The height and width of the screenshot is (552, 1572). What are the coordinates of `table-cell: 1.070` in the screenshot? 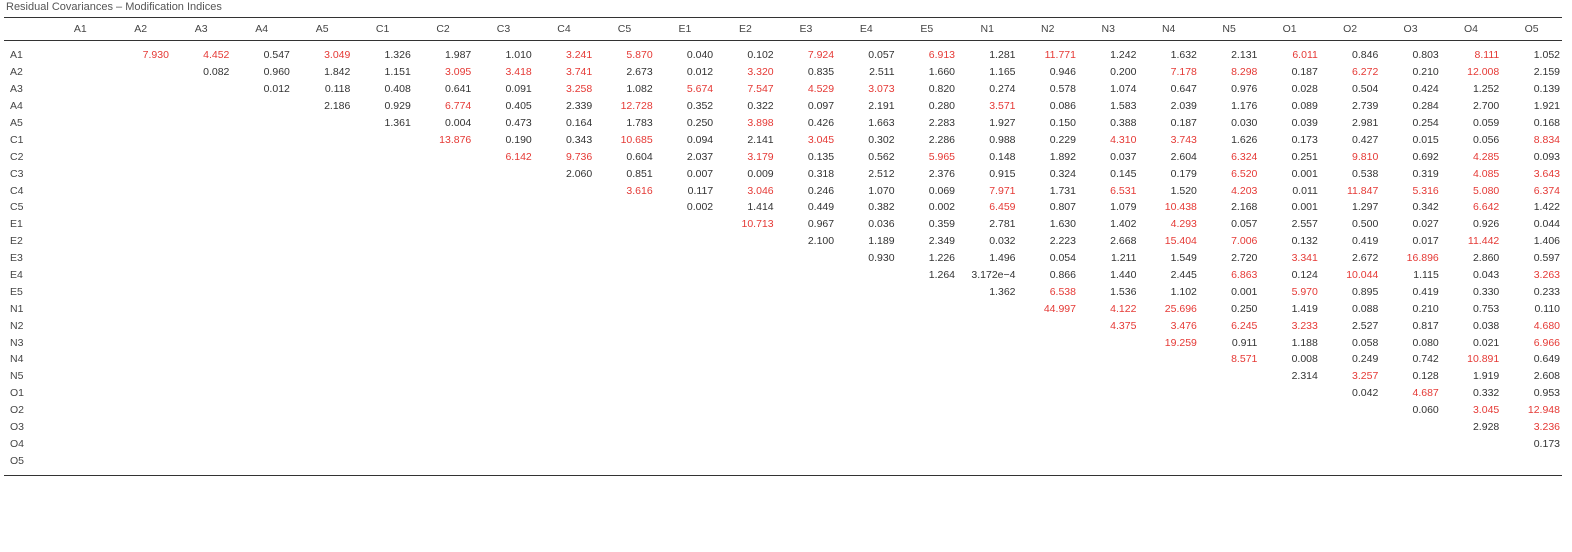 It's located at (881, 190).